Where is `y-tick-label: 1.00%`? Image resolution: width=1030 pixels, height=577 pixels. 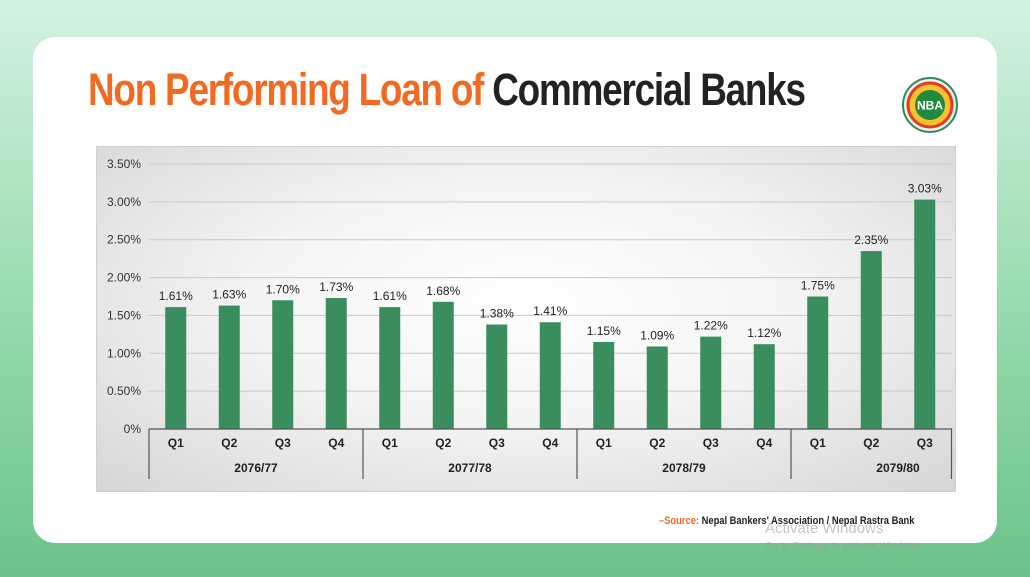 y-tick-label: 1.00% is located at coordinates (124, 353).